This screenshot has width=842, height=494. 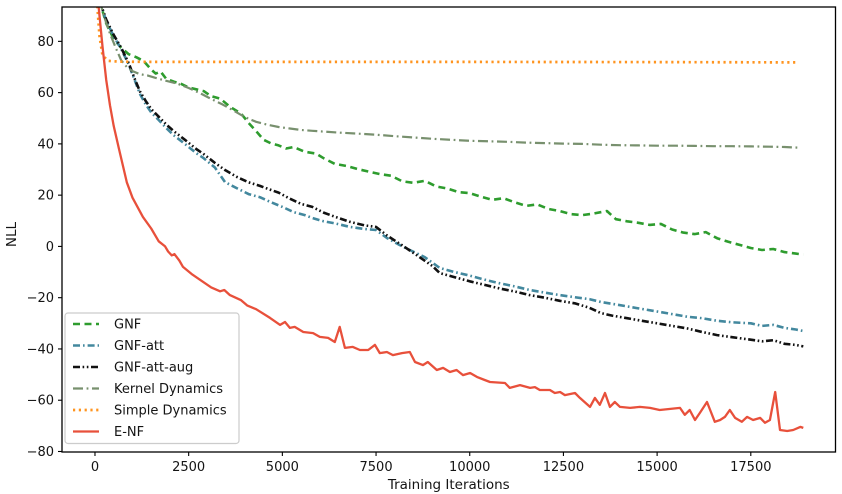 What do you see at coordinates (45, 144) in the screenshot?
I see `y-axis-tick-label: 40` at bounding box center [45, 144].